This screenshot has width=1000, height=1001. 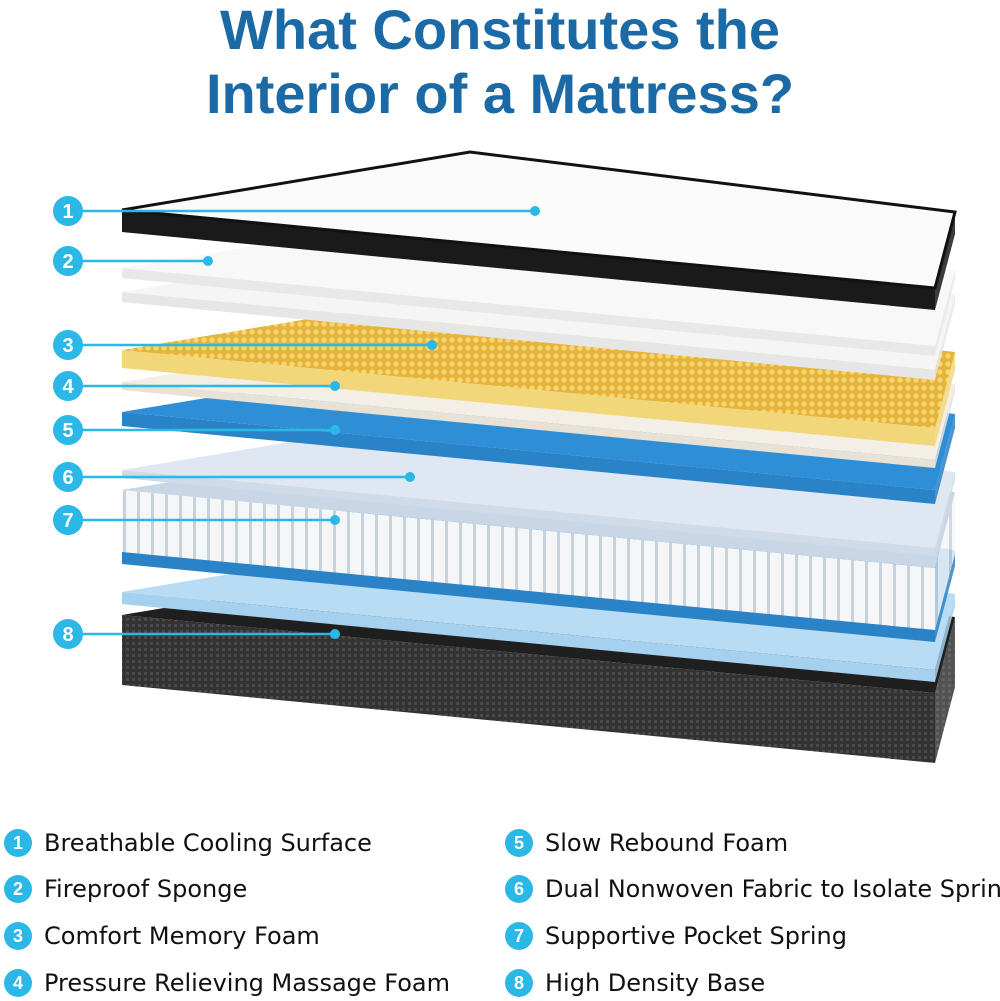 I want to click on callout-7: 7, so click(x=196, y=520).